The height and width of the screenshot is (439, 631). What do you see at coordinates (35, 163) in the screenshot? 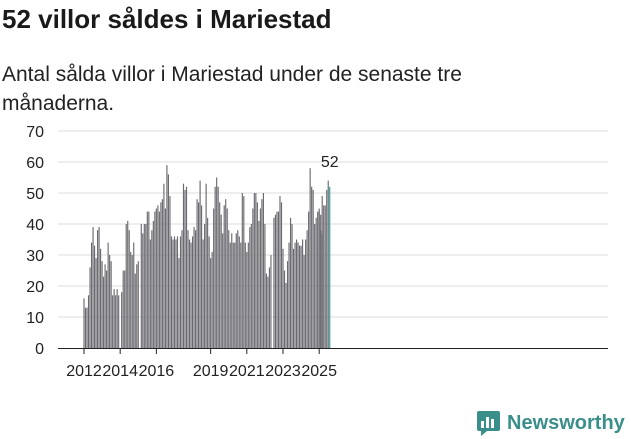
I see `y-tick-label-60: 60` at bounding box center [35, 163].